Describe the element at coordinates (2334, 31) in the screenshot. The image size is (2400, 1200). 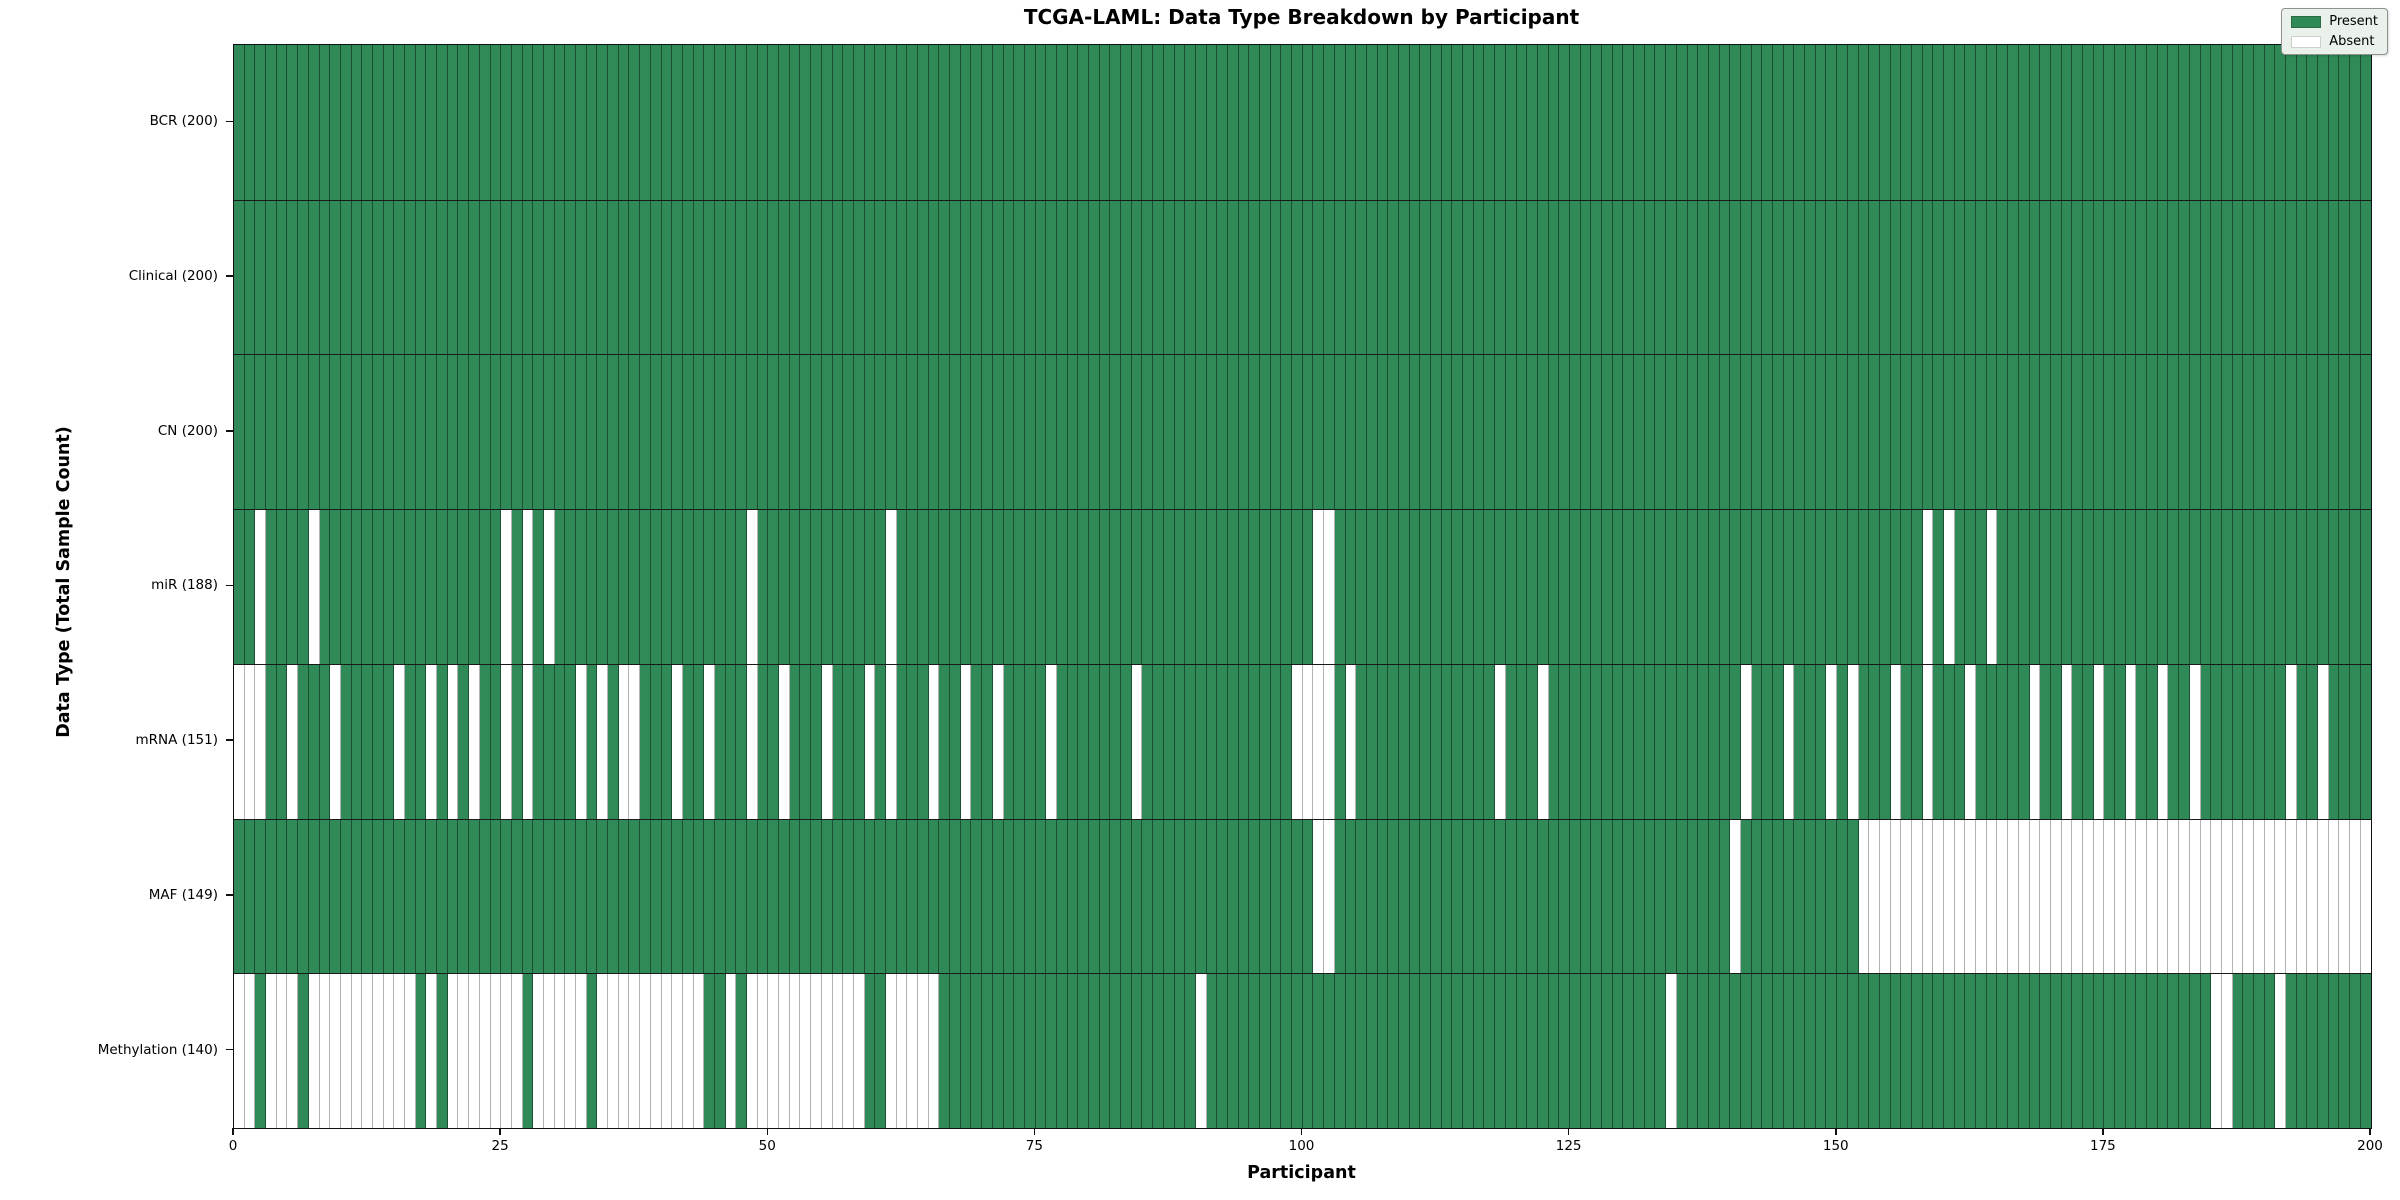
I see `legend: Present Absent` at that location.